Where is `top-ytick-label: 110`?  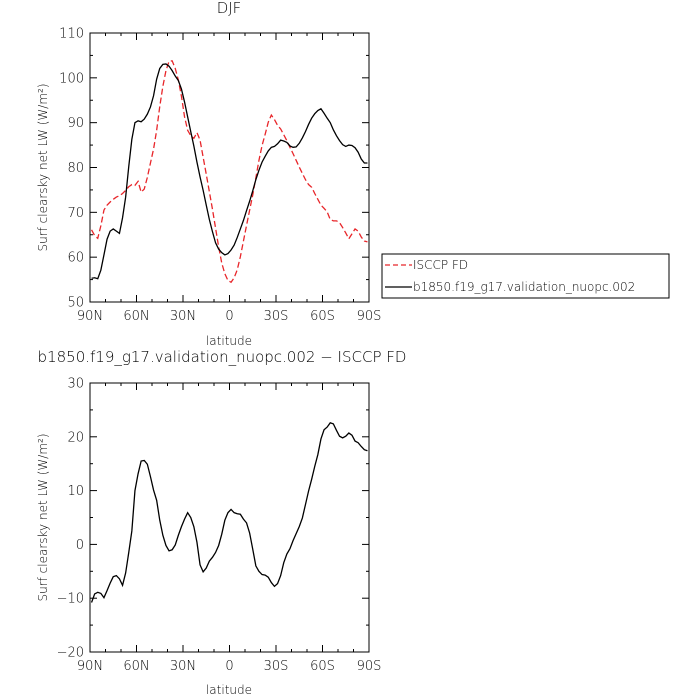
top-ytick-label: 110 is located at coordinates (71, 34).